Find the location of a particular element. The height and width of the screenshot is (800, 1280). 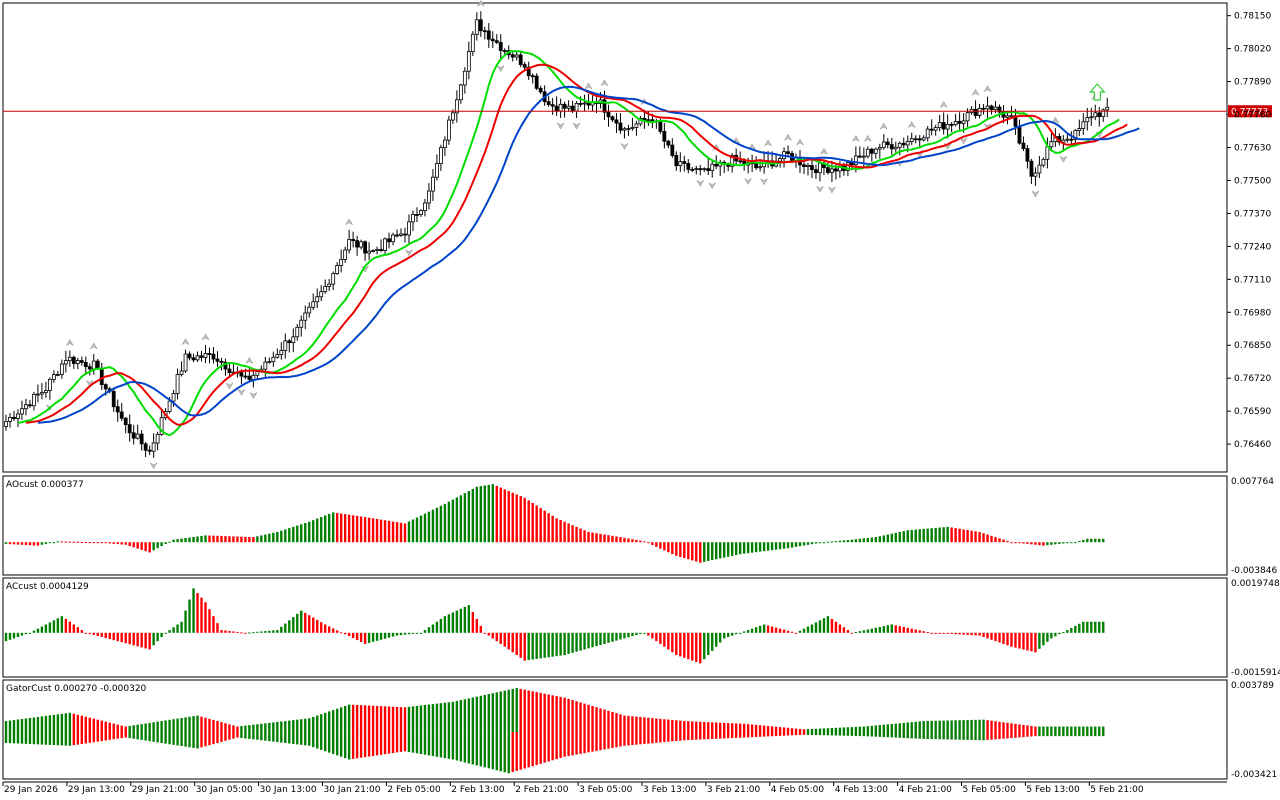

ac-panel-frame is located at coordinates (615, 627).